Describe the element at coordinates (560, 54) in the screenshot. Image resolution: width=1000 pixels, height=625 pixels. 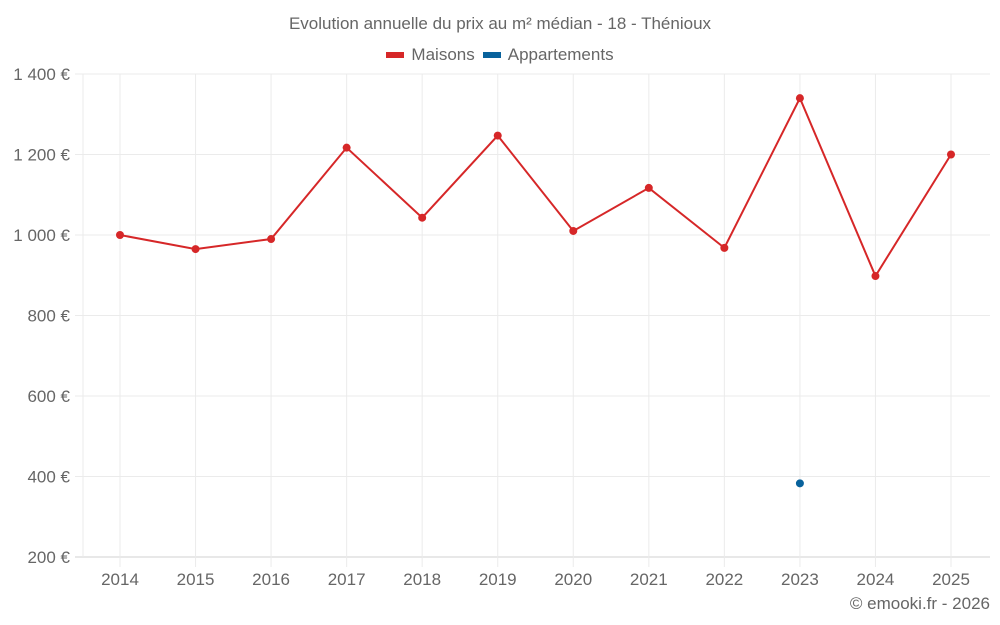
I see `legend-label-appartements: Appartements` at that location.